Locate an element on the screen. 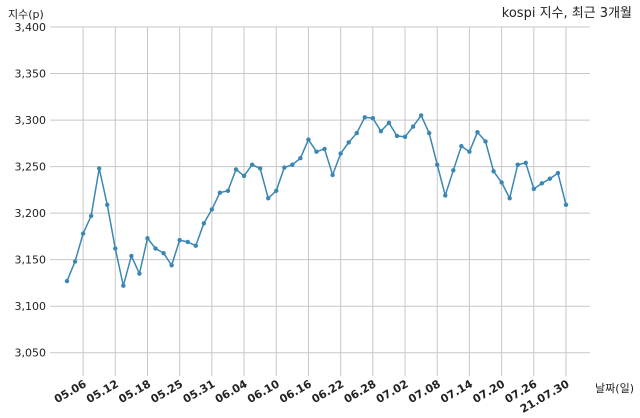 Image resolution: width=640 pixels, height=418 pixels. x-tick-label: 05.06 is located at coordinates (70, 391).